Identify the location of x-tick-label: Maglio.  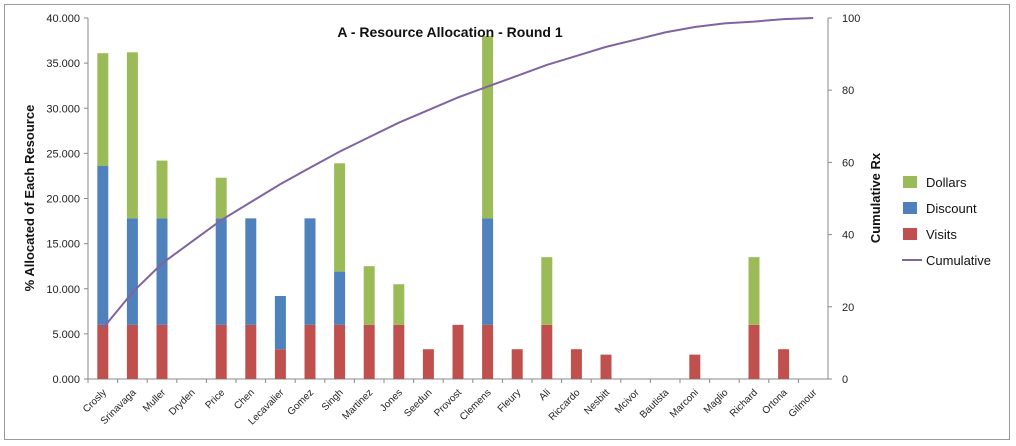
(716, 401).